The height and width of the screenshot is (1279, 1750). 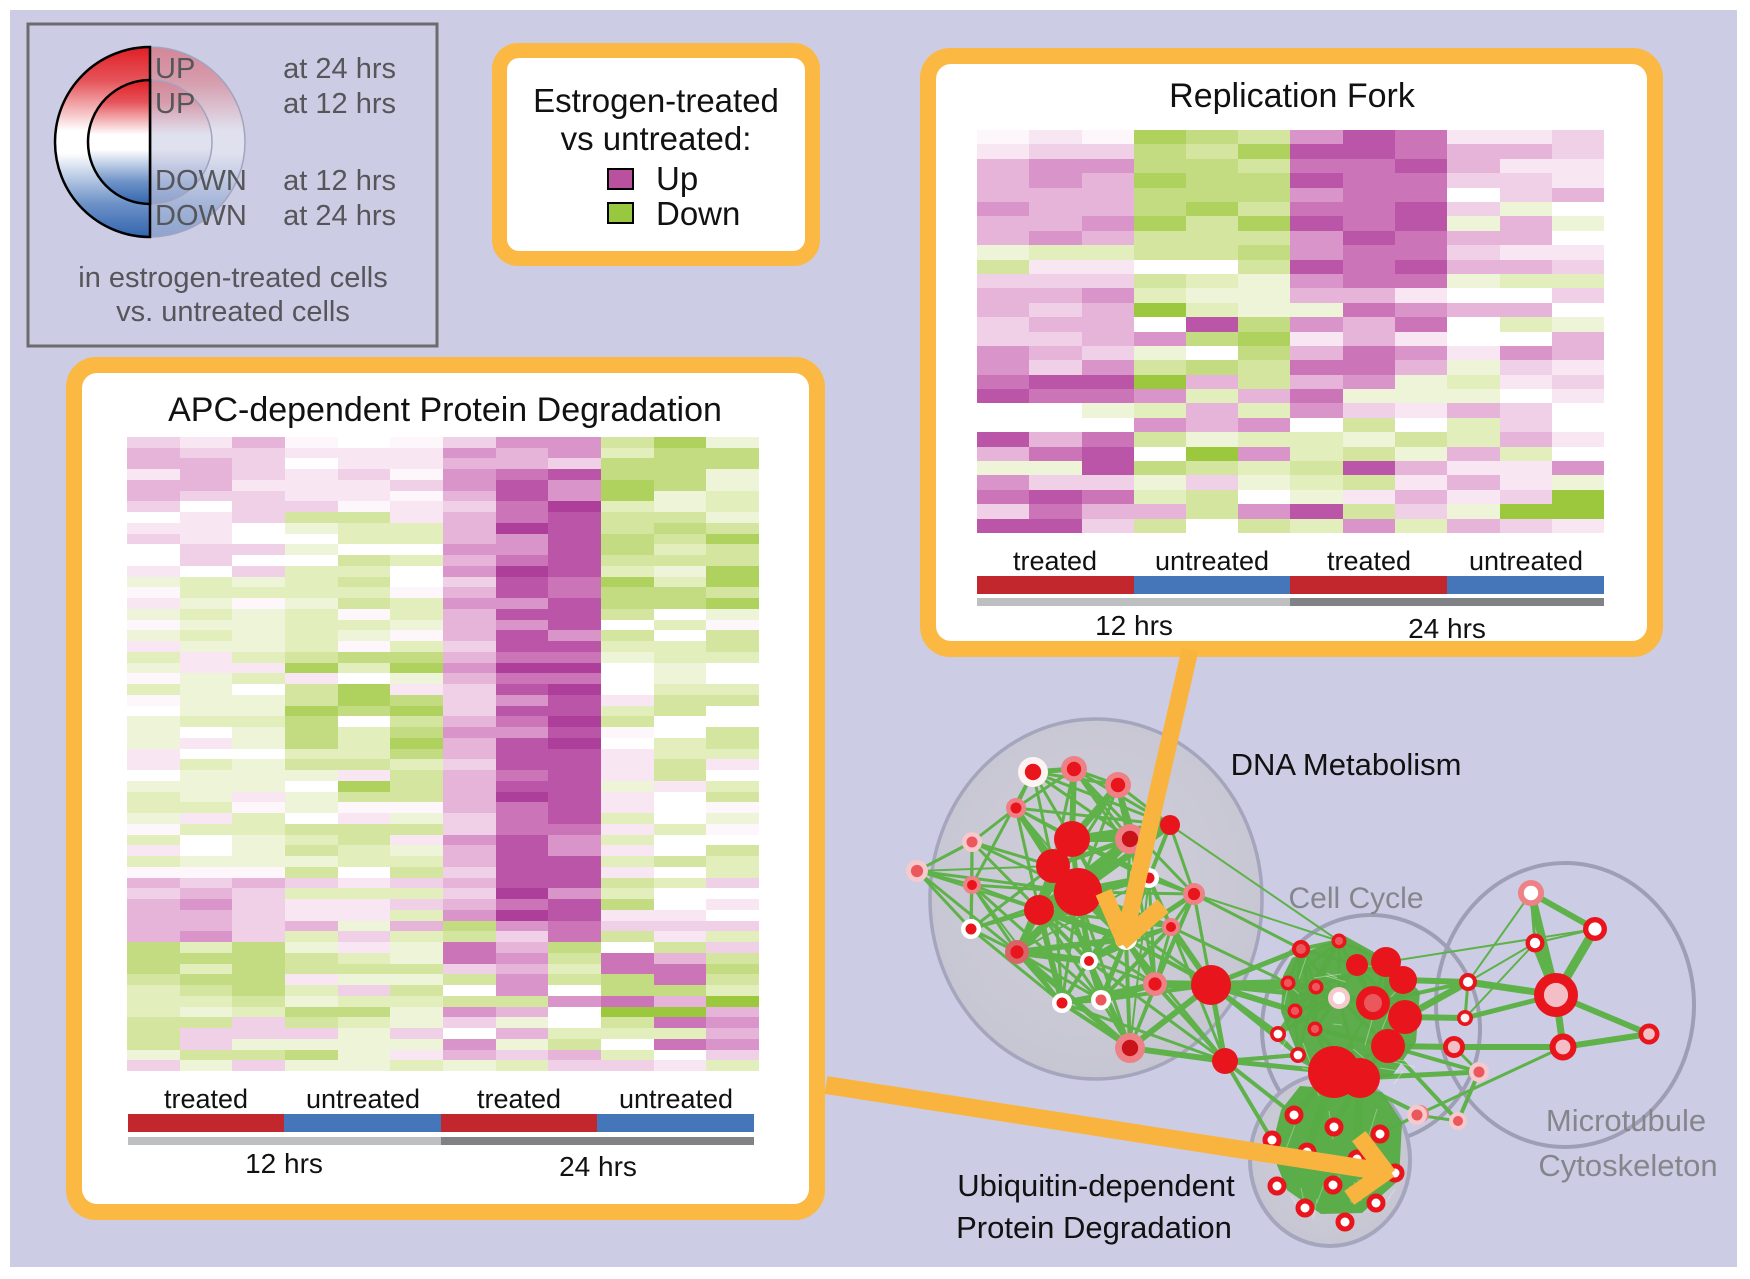 What do you see at coordinates (1292, 96) in the screenshot?
I see `svg-text: Replication Fork` at bounding box center [1292, 96].